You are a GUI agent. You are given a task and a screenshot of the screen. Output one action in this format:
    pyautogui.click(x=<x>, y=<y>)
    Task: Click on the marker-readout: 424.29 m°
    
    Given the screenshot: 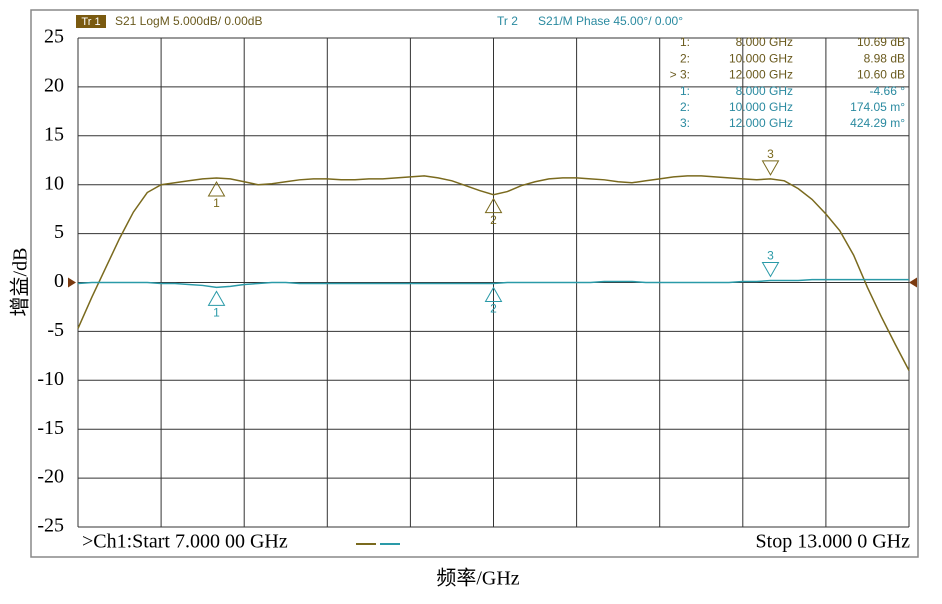 What is the action you would take?
    pyautogui.click(x=877, y=123)
    